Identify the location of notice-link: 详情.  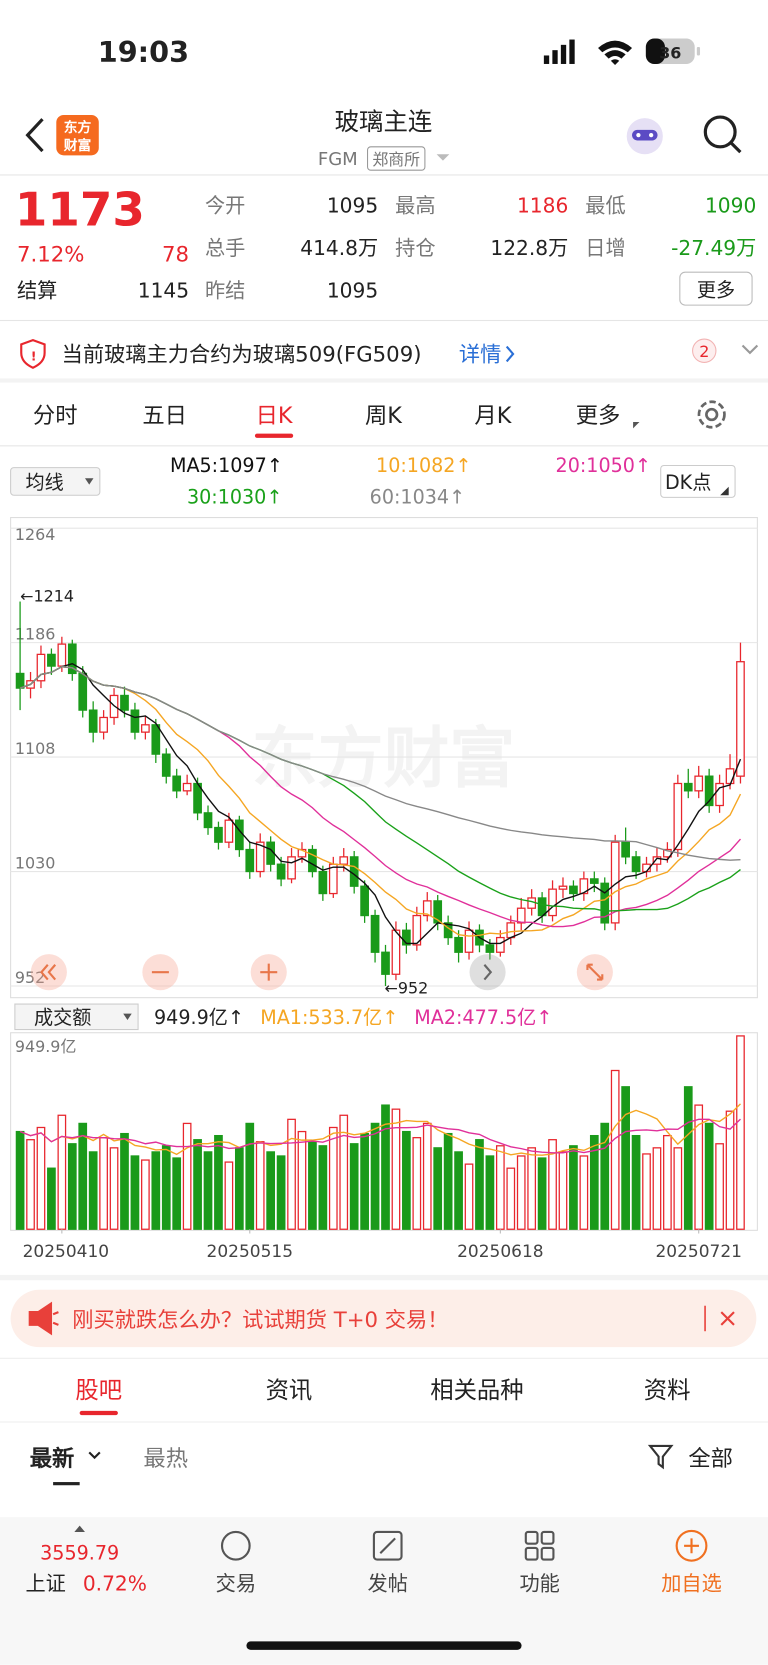
(480, 354).